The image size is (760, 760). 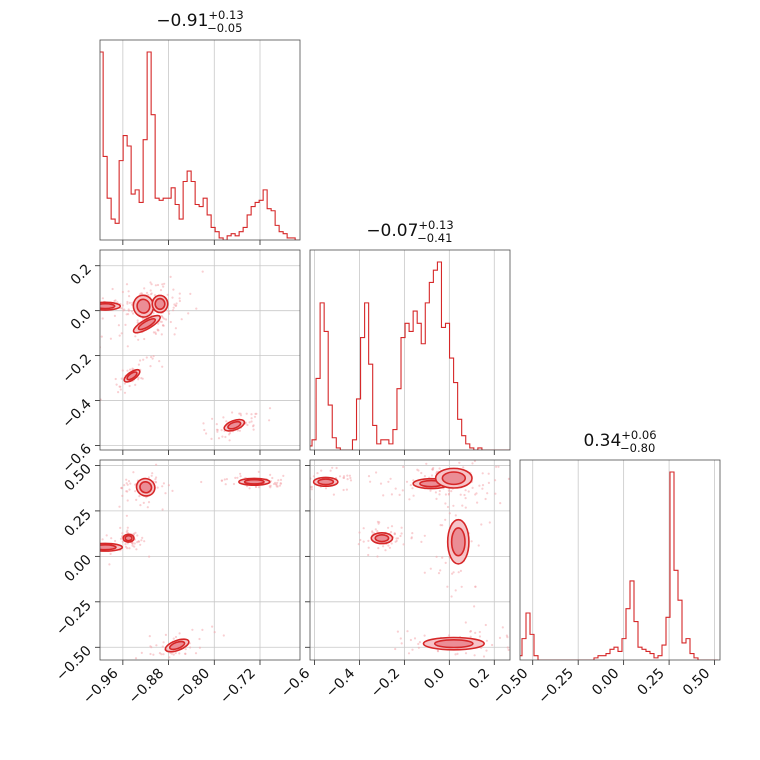 What do you see at coordinates (200, 350) in the screenshot?
I see `panel-frame` at bounding box center [200, 350].